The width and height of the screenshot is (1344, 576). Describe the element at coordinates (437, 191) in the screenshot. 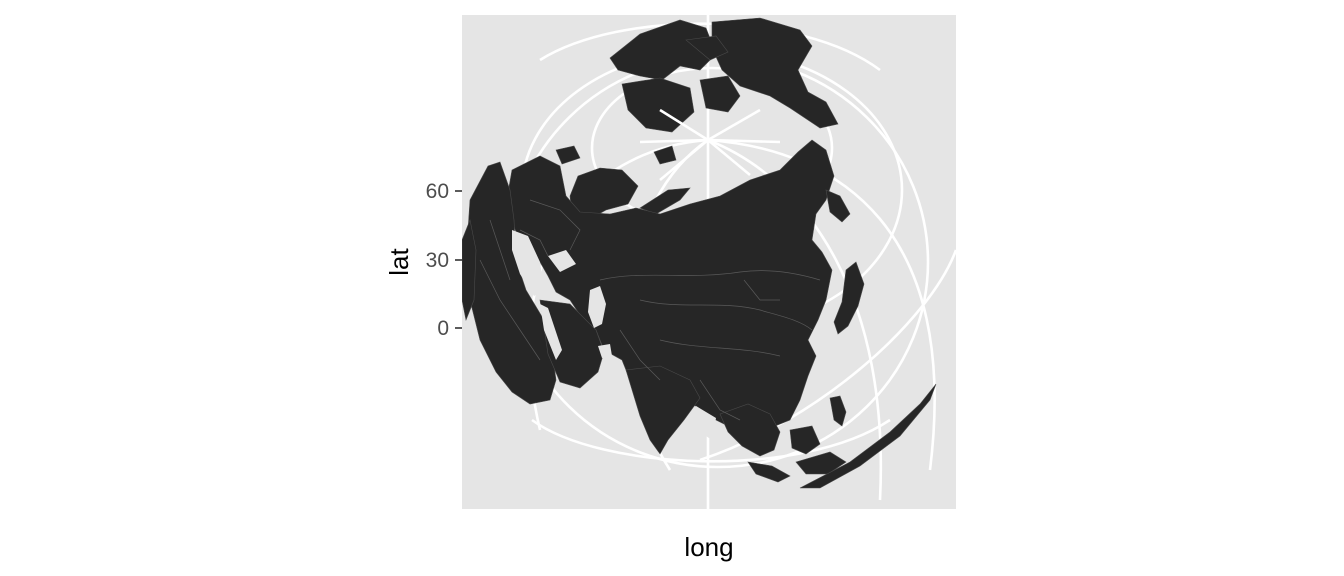

I see `y-tick-label-60: 60` at that location.